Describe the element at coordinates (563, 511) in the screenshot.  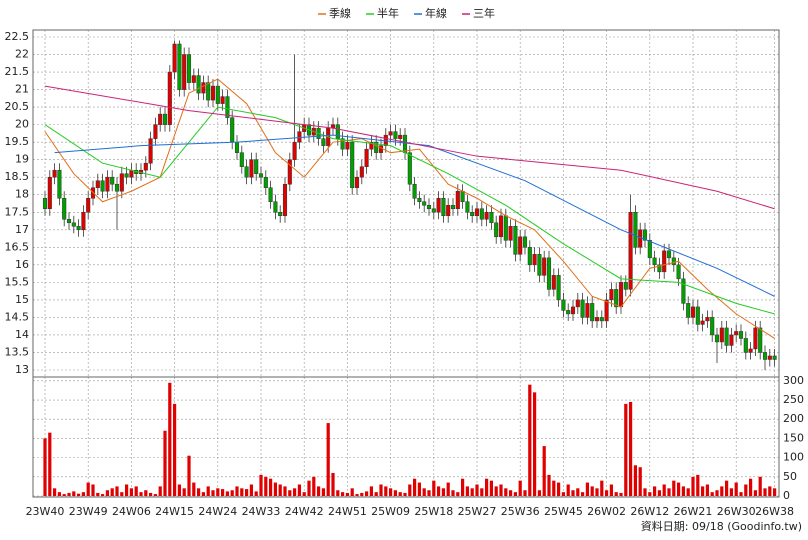
I see `x-tick-label: 25W45` at that location.